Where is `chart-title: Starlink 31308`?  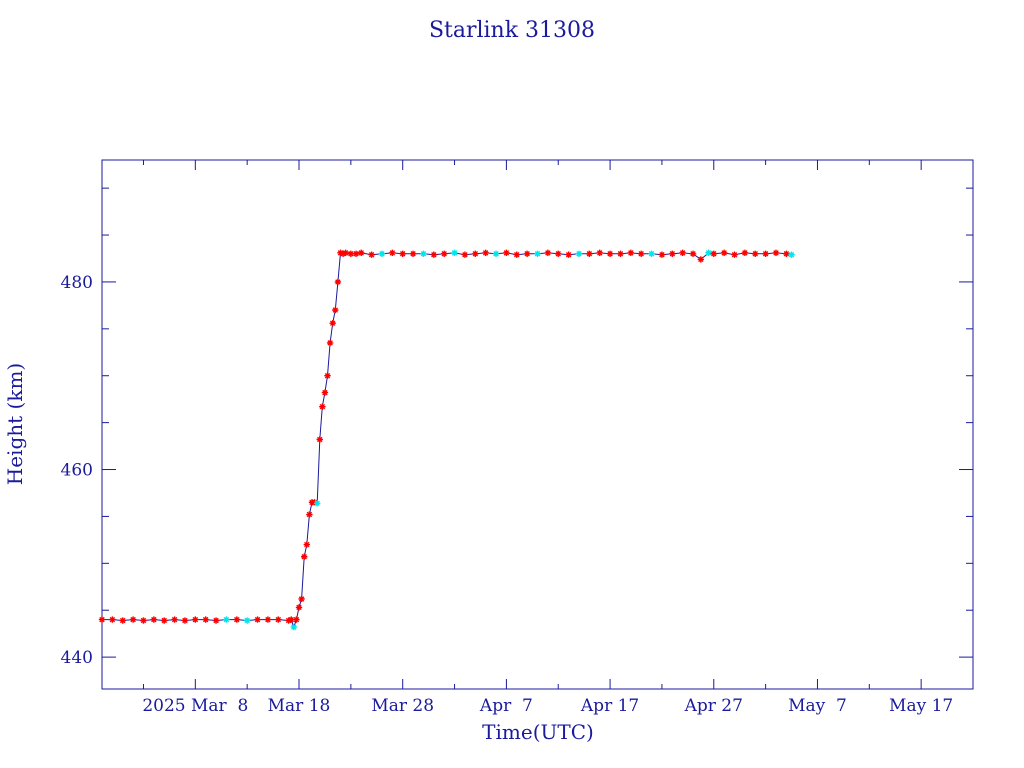 chart-title: Starlink 31308 is located at coordinates (512, 30).